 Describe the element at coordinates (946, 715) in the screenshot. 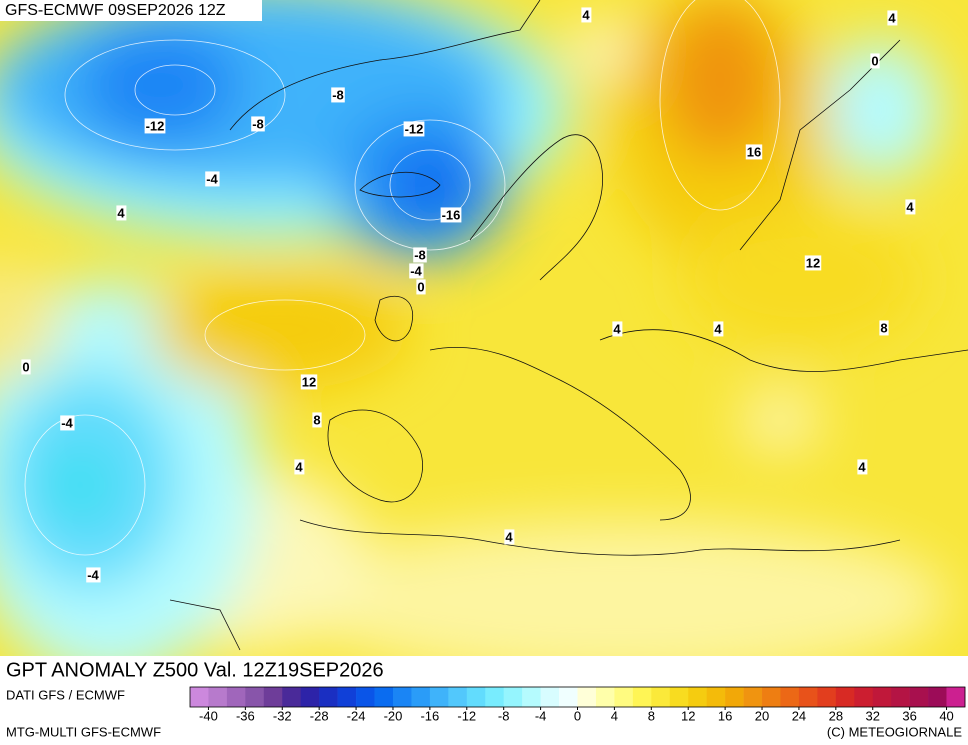

I see `colorbar-tick-label: 40` at that location.